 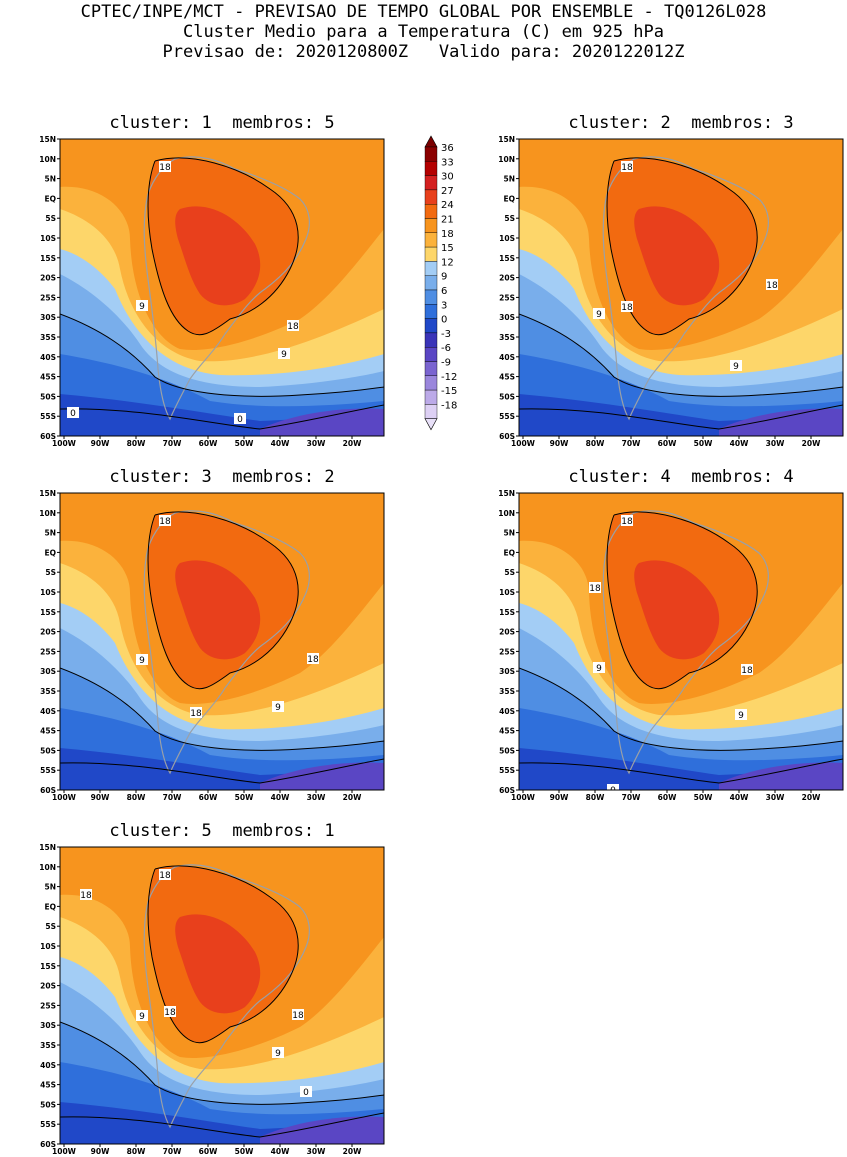 I want to click on colorbar-label: -18, so click(x=449, y=405).